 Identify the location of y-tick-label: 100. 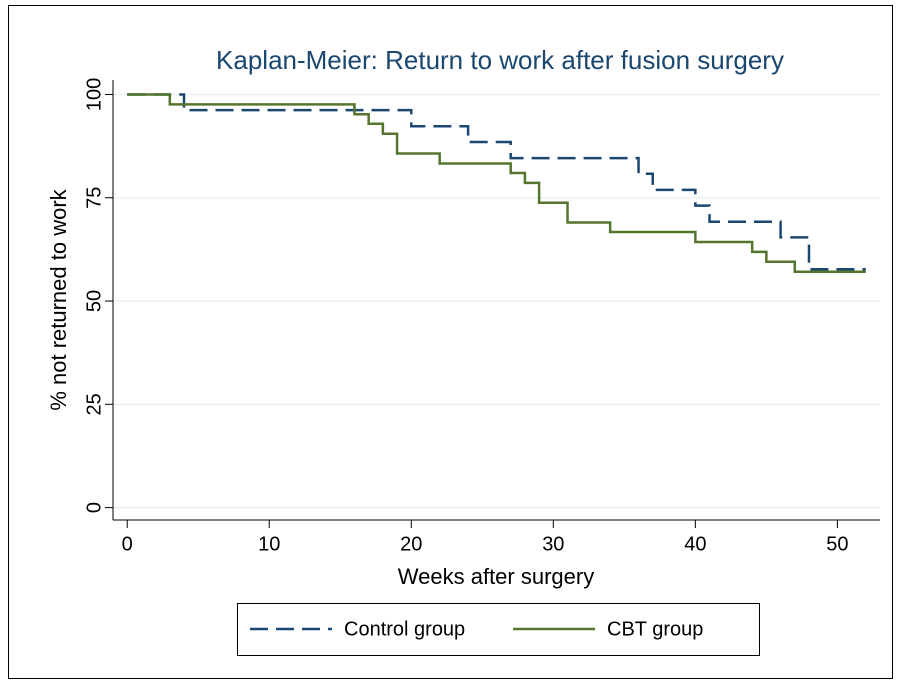
(94, 94).